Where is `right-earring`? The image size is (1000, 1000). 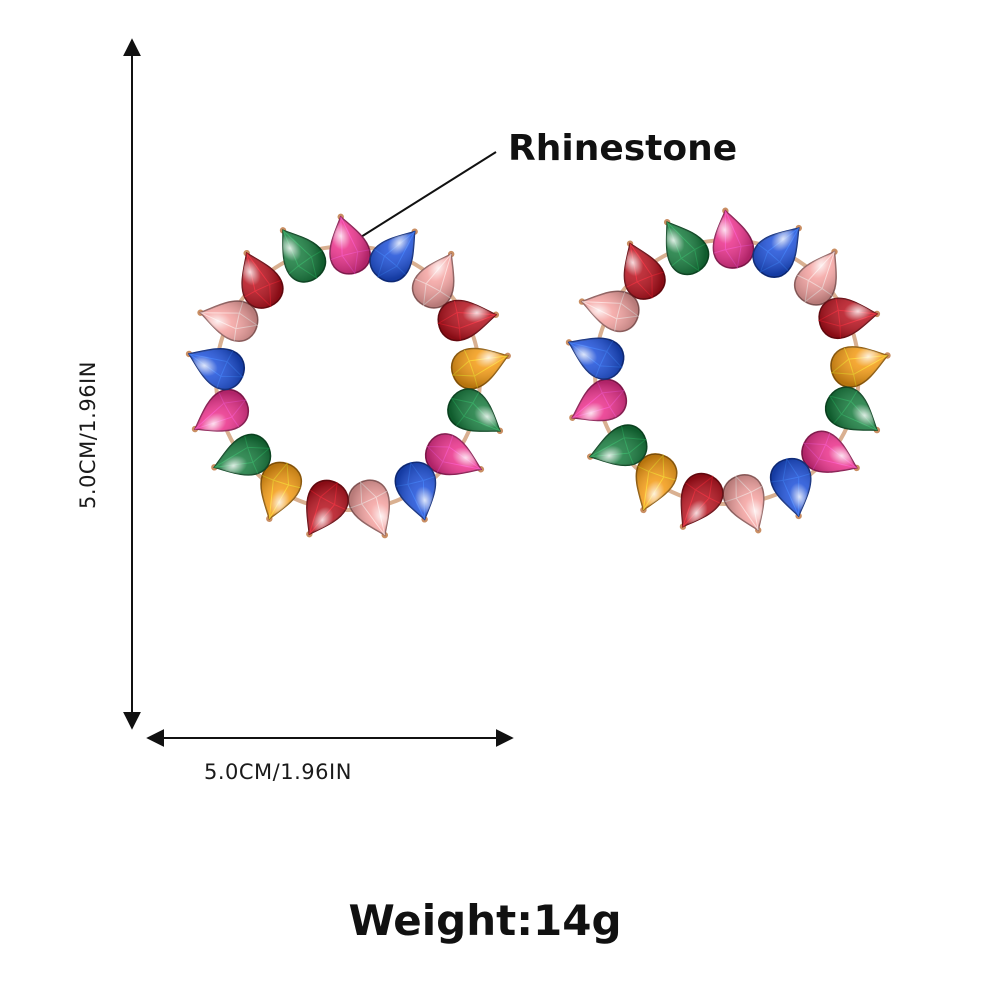 right-earring is located at coordinates (728, 370).